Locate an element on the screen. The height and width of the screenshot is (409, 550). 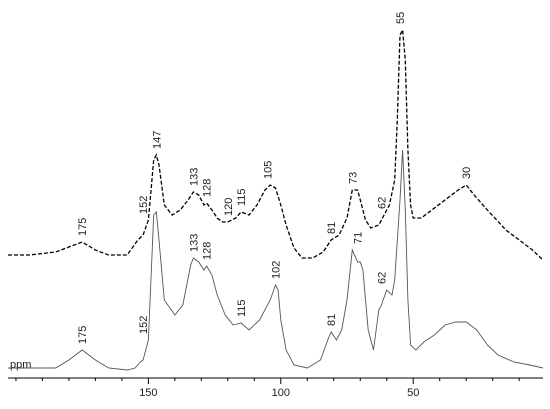
peak-label: 102 is located at coordinates (277, 270).